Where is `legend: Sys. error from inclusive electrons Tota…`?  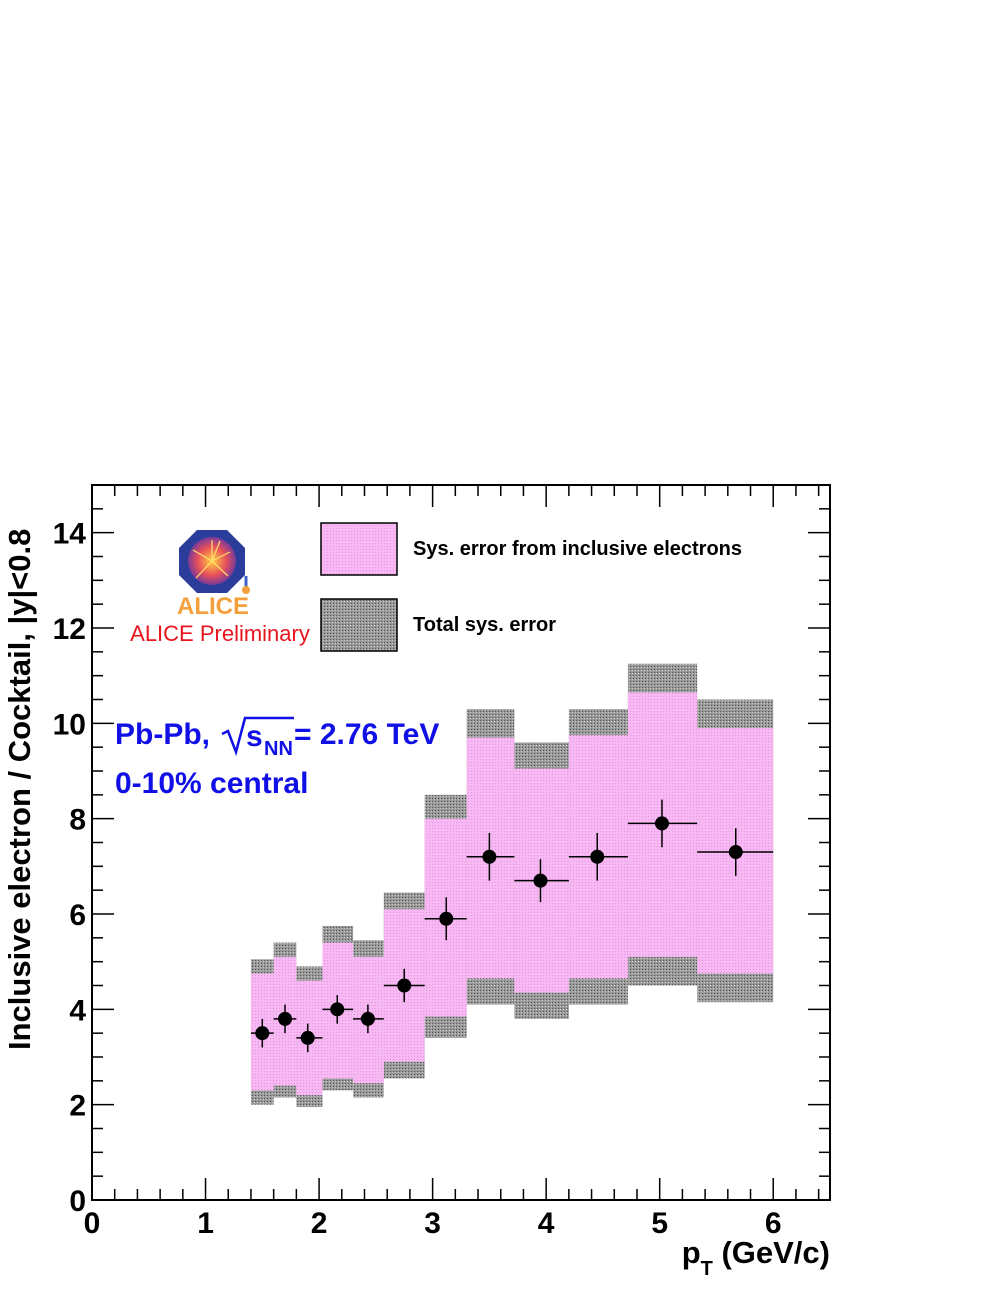
legend: Sys. error from inclusive electrons Tota… is located at coordinates (531, 587).